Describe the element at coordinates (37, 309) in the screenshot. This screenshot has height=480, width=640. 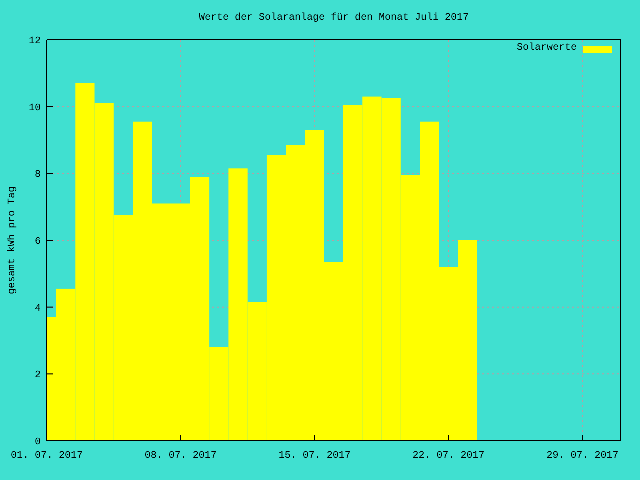
I see `y-tick-label: 4` at that location.